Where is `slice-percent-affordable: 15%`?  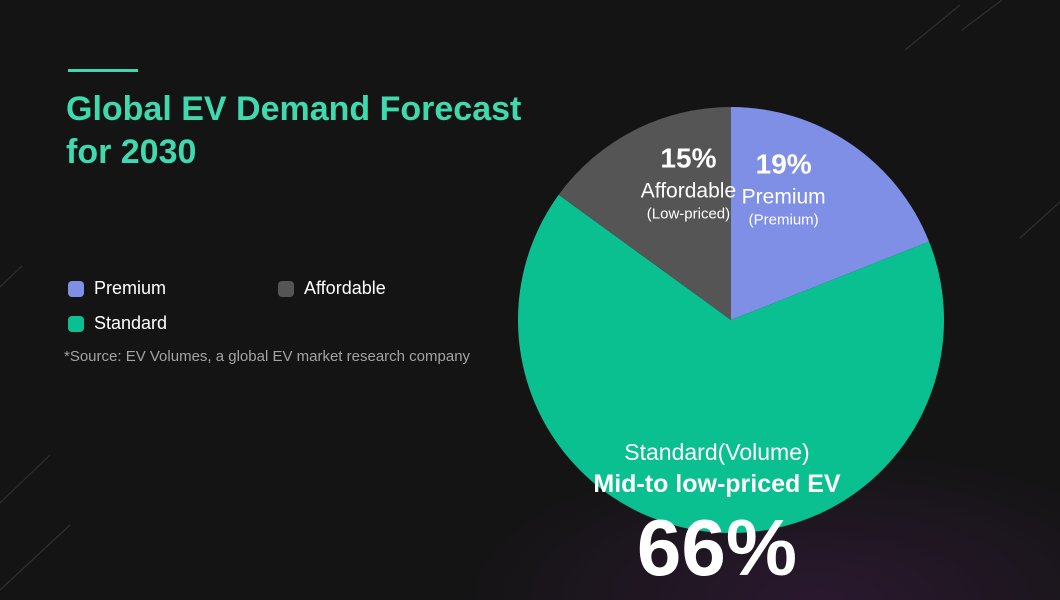 slice-percent-affordable: 15% is located at coordinates (688, 157).